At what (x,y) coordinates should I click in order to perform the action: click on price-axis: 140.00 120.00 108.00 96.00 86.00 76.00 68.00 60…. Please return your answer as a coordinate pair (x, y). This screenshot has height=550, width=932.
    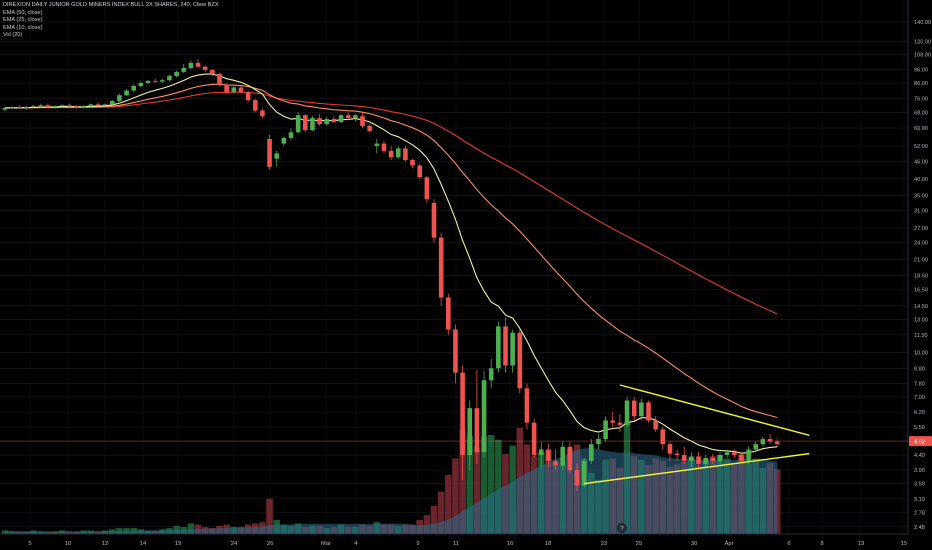
    Looking at the image, I should click on (919, 267).